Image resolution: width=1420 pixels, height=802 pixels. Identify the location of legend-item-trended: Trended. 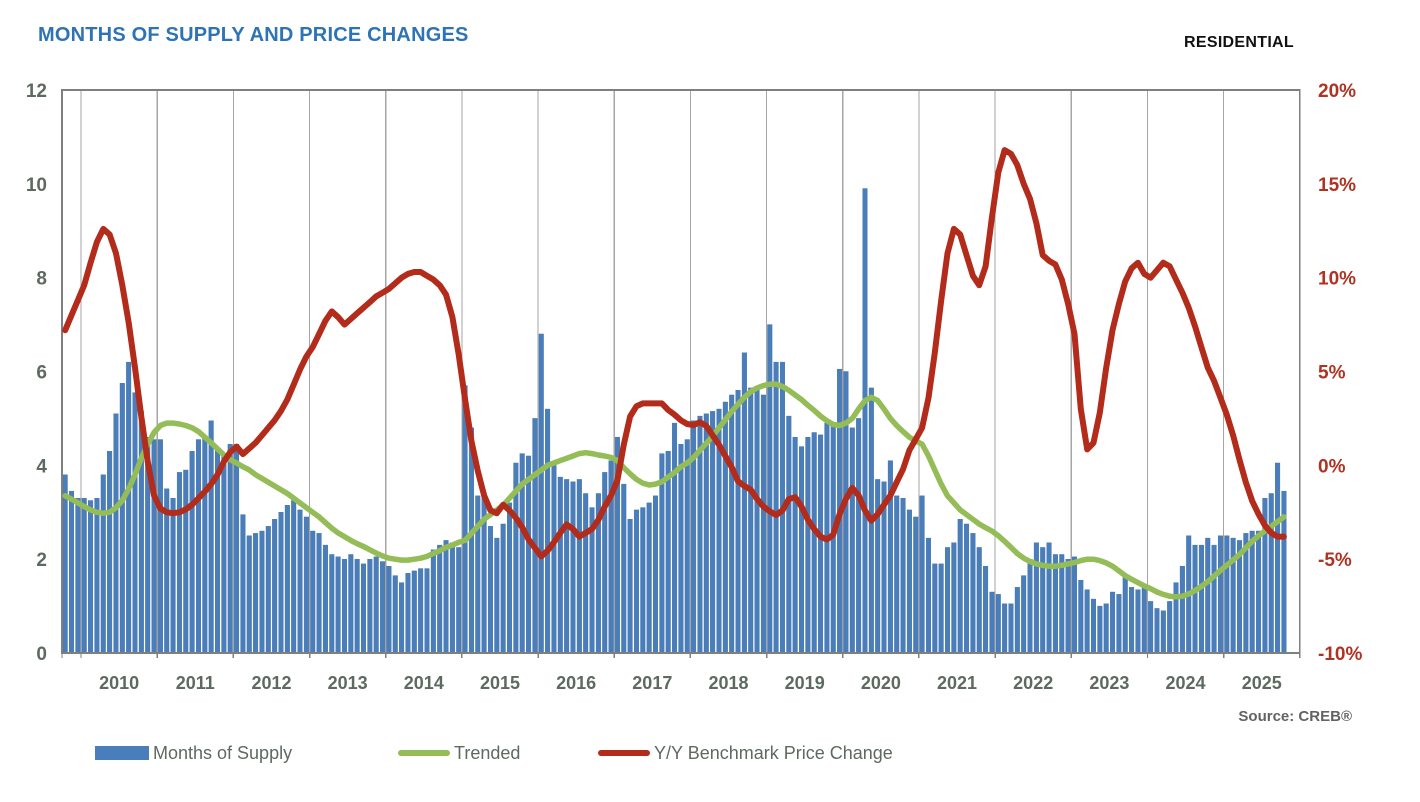
(459, 753).